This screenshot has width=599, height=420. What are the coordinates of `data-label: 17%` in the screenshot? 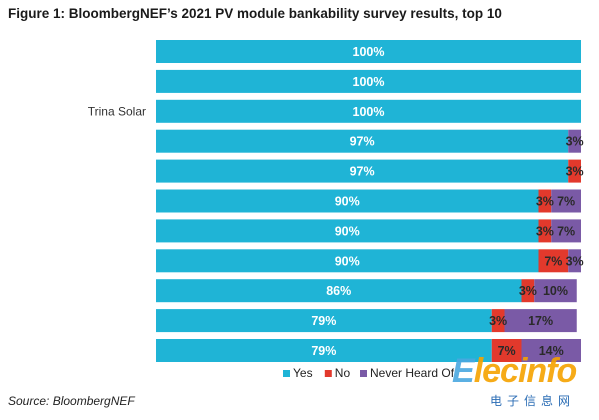 It's located at (540, 321).